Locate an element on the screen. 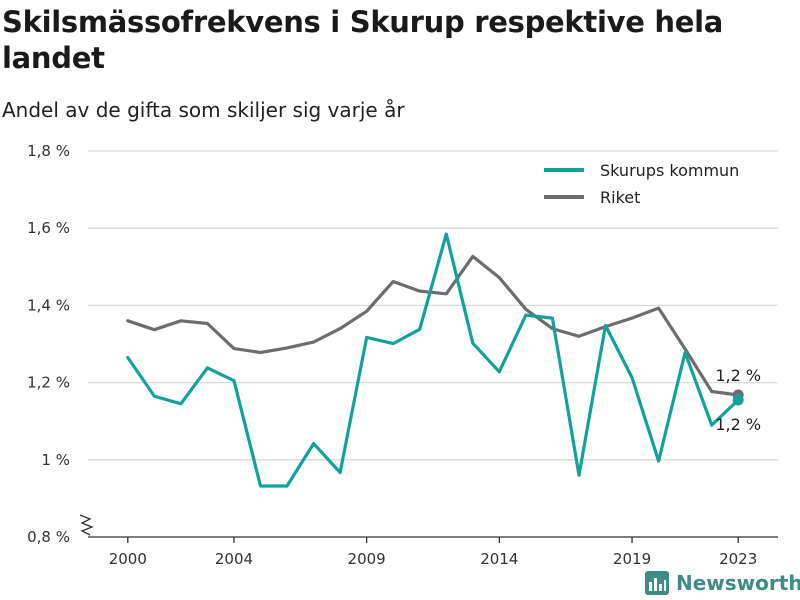 Image resolution: width=800 pixels, height=600 pixels. end-label-skurup: 1,2 % is located at coordinates (738, 424).